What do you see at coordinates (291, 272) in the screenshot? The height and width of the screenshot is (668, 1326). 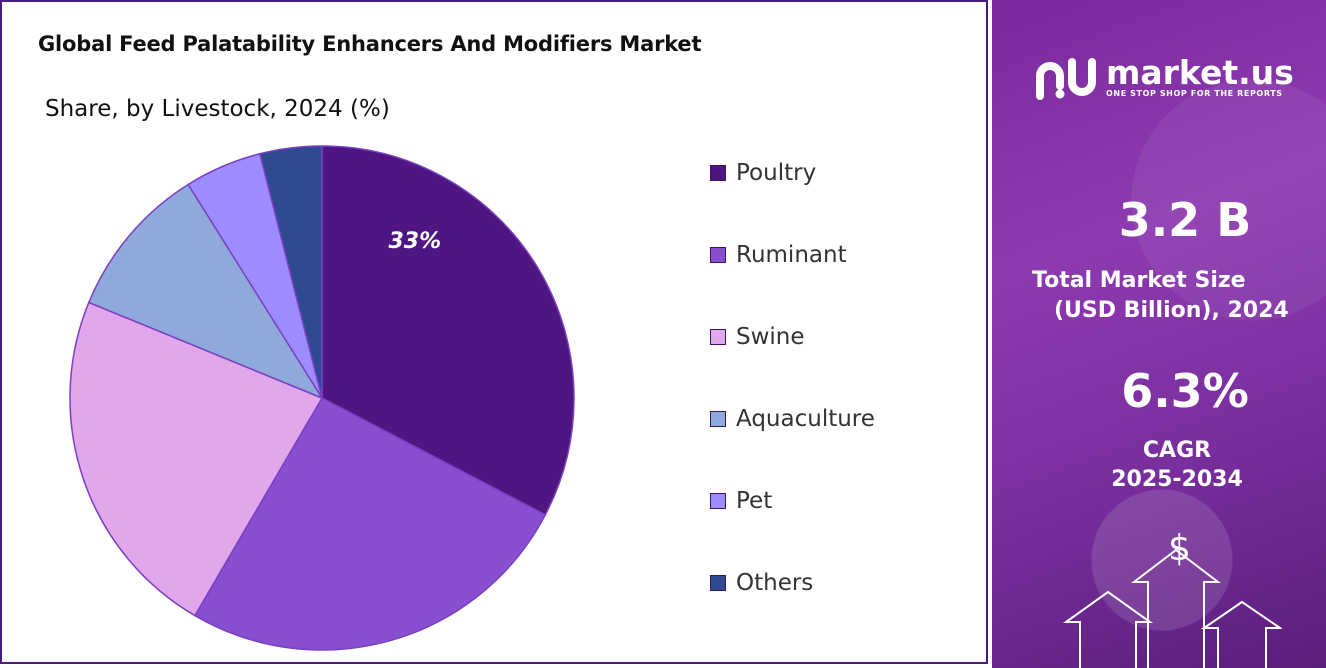 I see `pie-slice-others` at bounding box center [291, 272].